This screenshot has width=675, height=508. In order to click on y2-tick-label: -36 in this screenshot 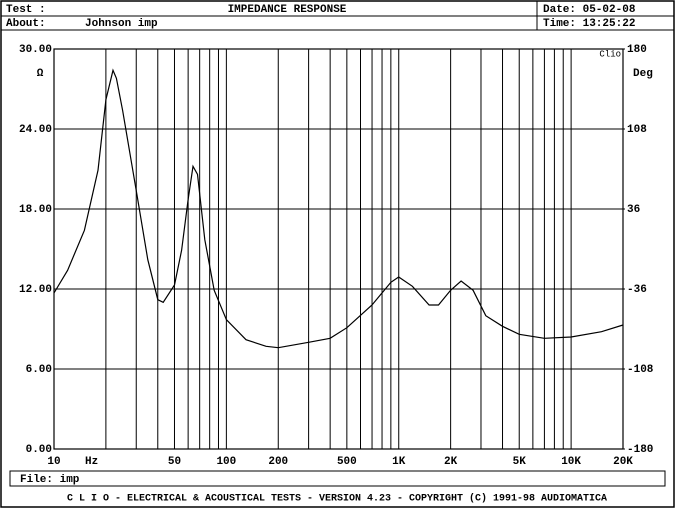, I will do `click(637, 290)`.